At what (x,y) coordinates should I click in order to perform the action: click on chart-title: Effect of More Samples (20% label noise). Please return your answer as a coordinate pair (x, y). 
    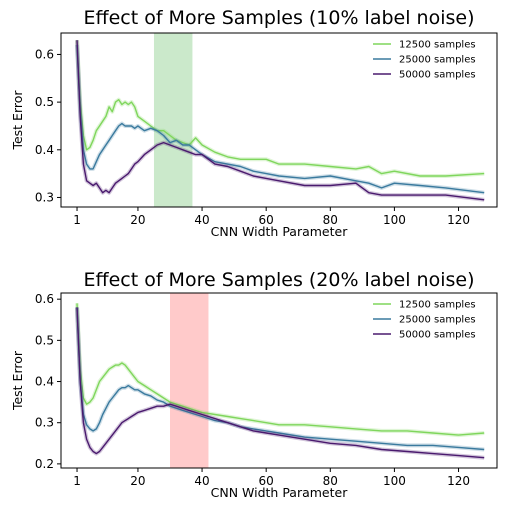
    Looking at the image, I should click on (278, 280).